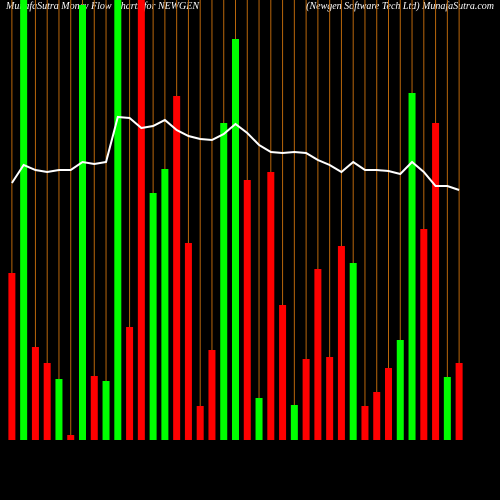 This screenshot has height=500, width=500. I want to click on chart-title: MunafaSutra Money Flow Charts for NEWGEN, so click(102, 6).